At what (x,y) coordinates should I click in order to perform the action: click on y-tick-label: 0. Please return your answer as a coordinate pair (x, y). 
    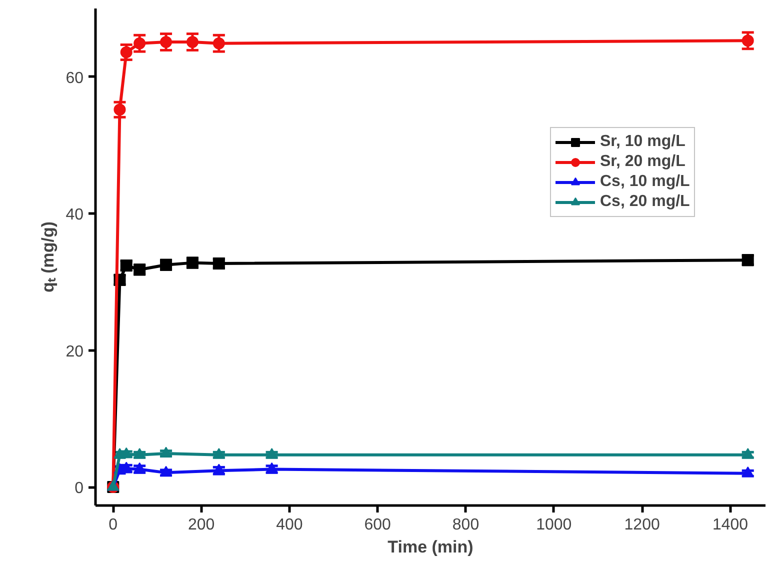
    Looking at the image, I should click on (79, 489).